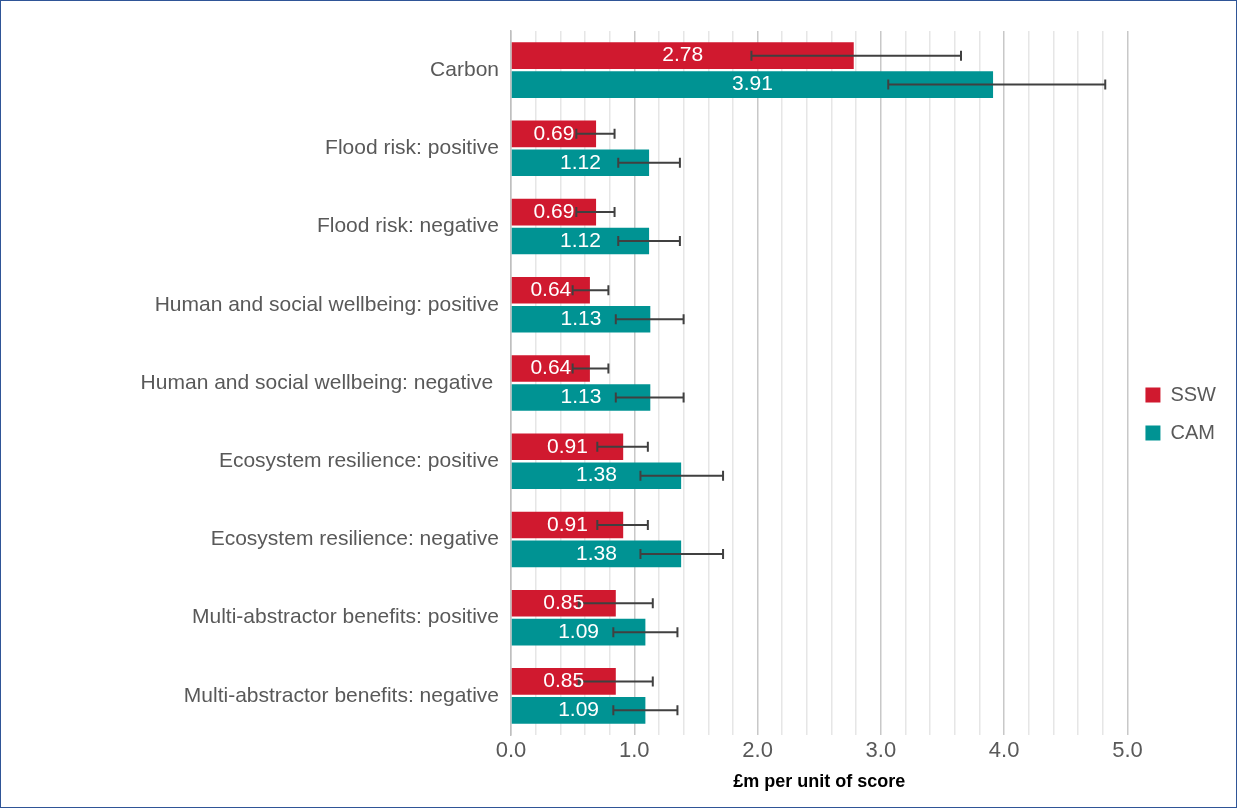 This screenshot has height=808, width=1237. Describe the element at coordinates (326, 303) in the screenshot. I see `y-tick-label: Human and social wellbeing: positive` at that location.